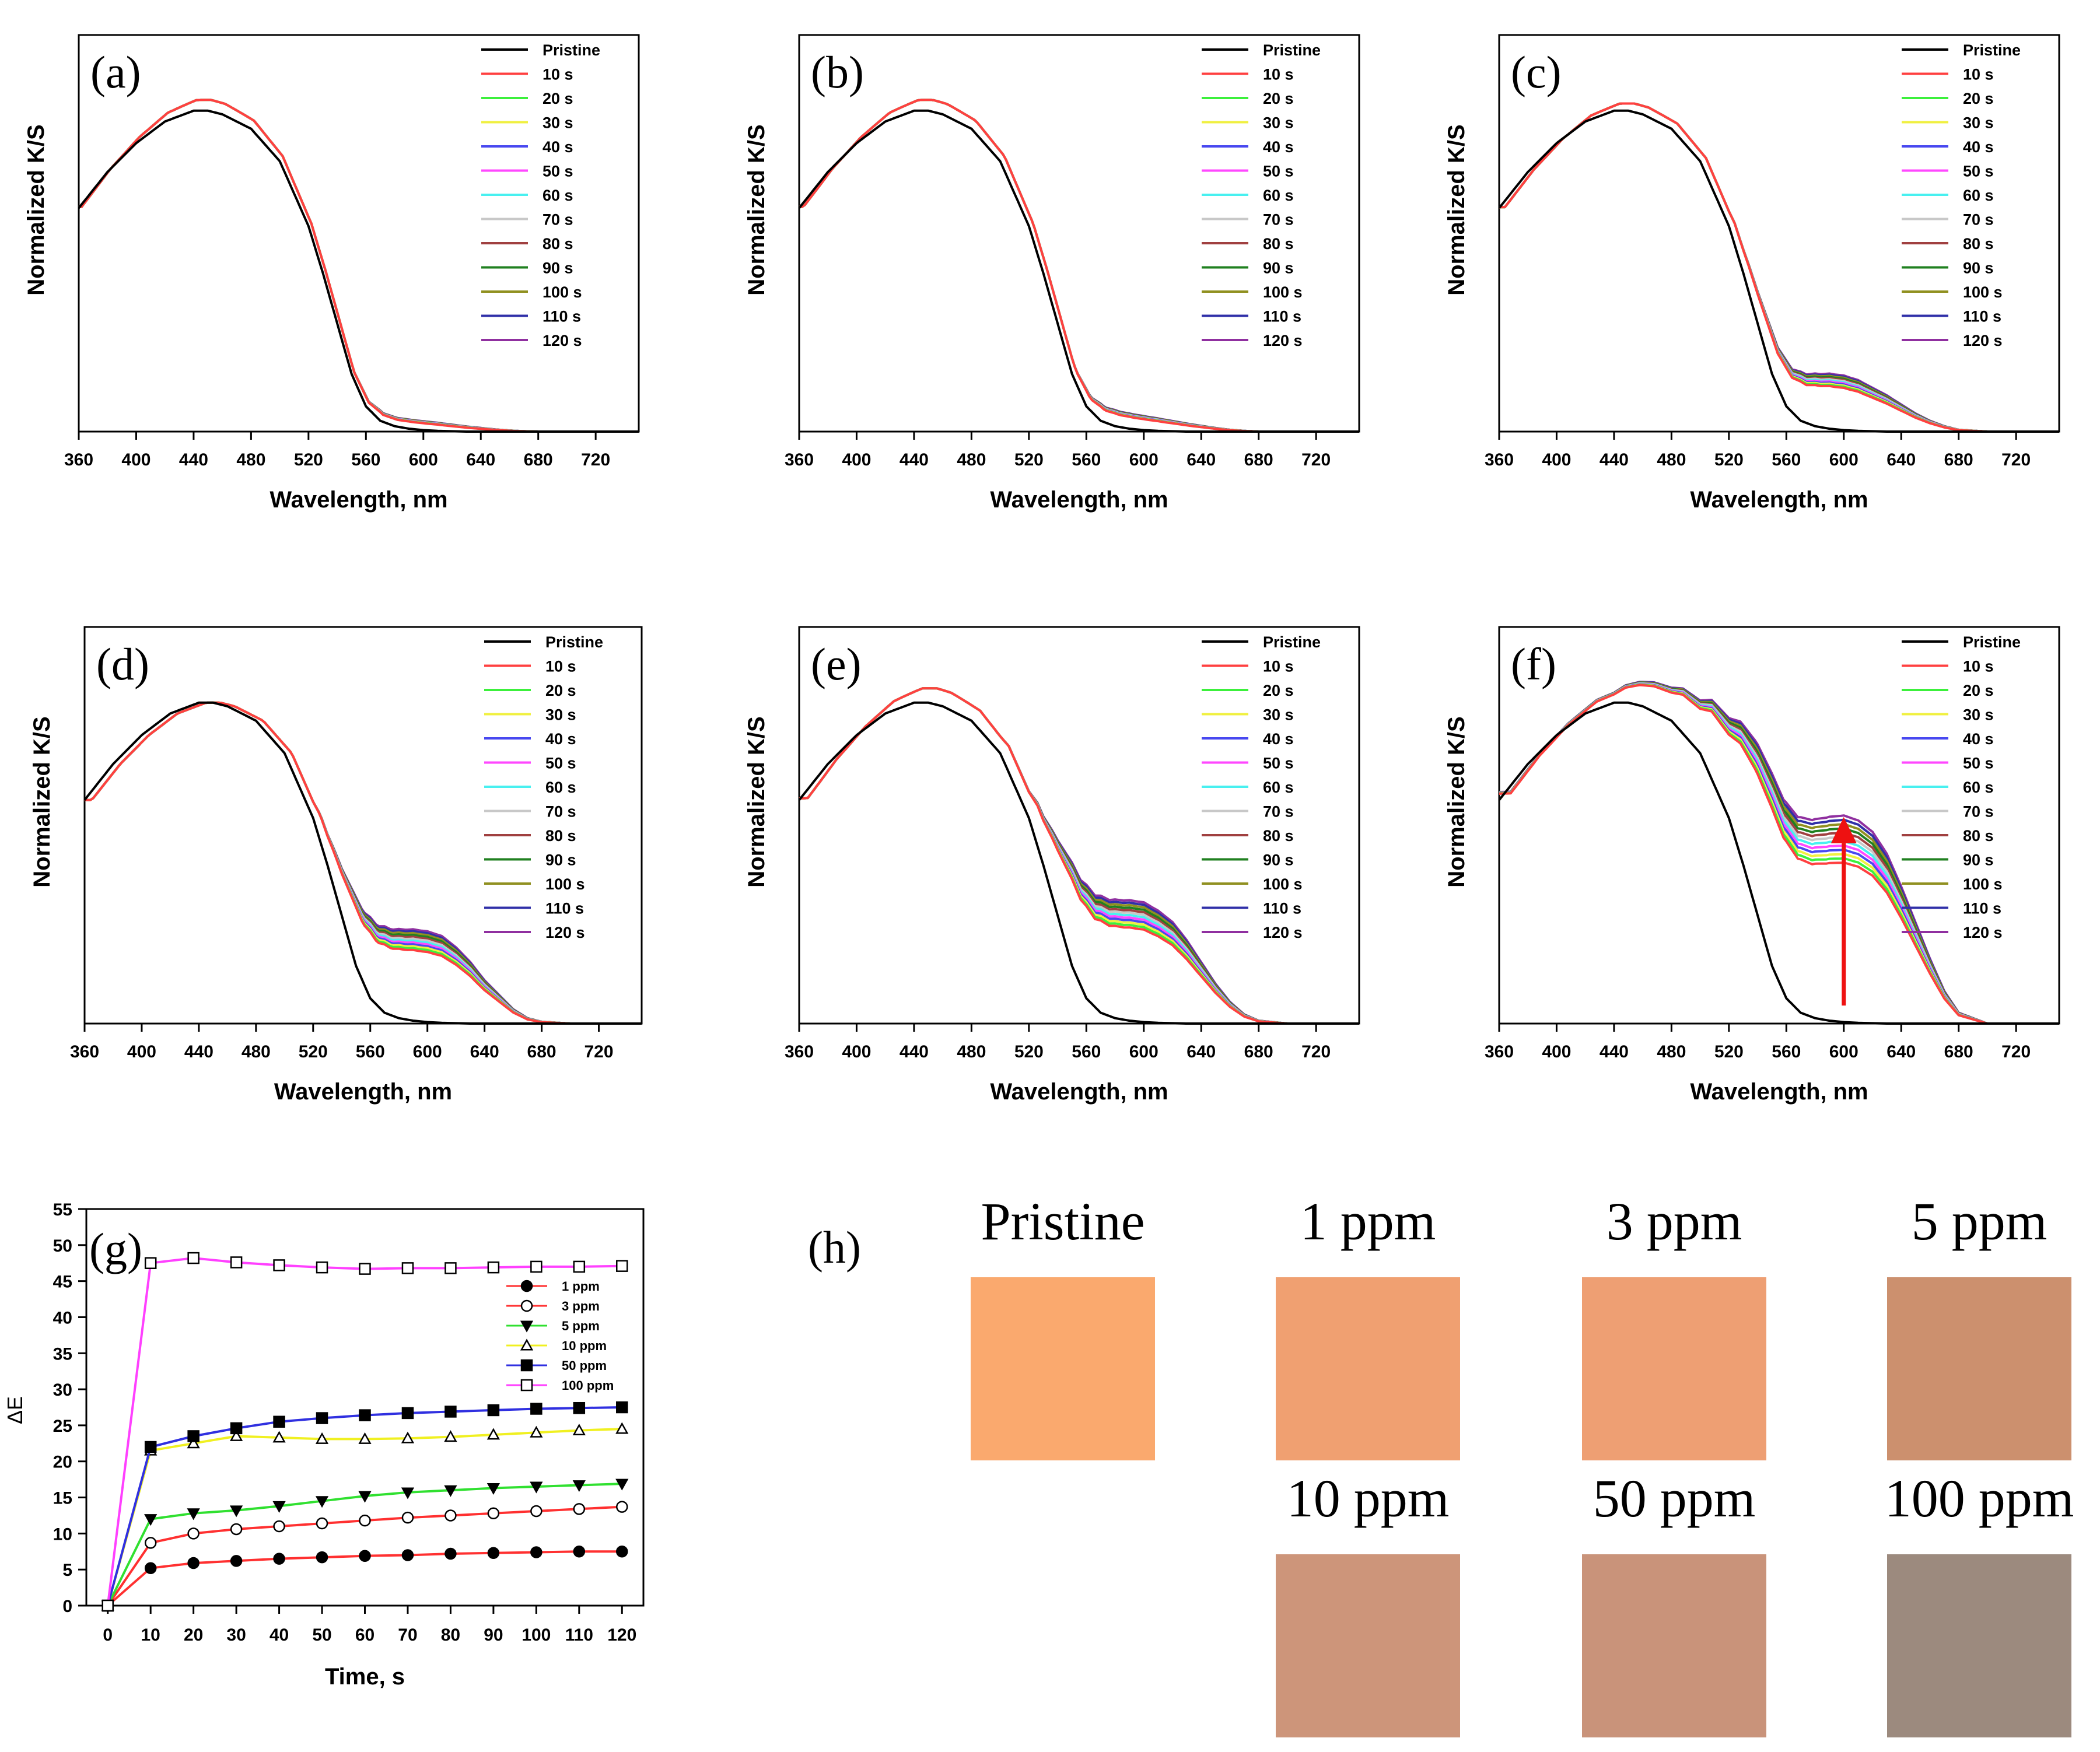 The image size is (2100, 1752). What do you see at coordinates (62, 1426) in the screenshot?
I see `y-tick-label: 25` at bounding box center [62, 1426].